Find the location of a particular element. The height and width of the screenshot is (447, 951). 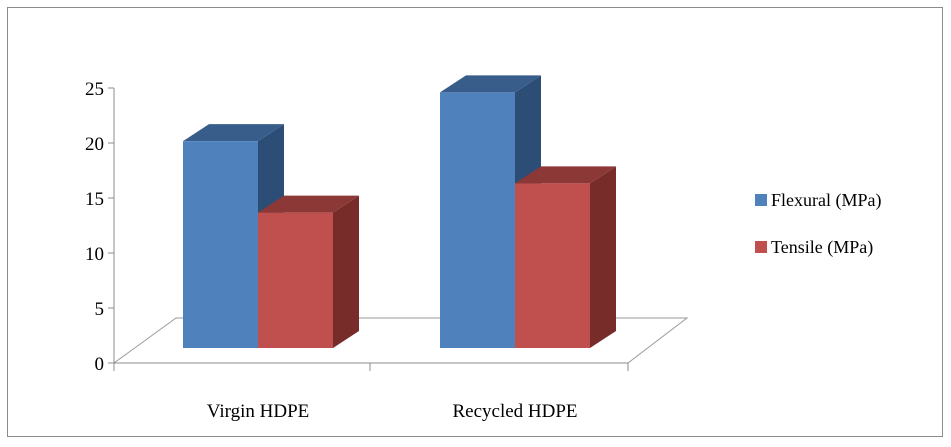

legend-label: Tensile (MPa) is located at coordinates (822, 247).